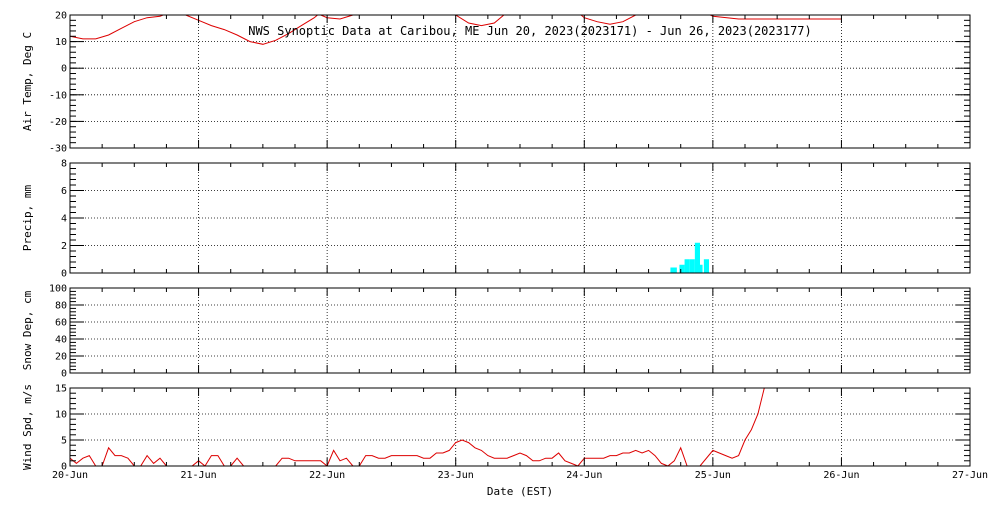 This screenshot has width=1000, height=505. I want to click on wind-panel-frame, so click(520, 427).